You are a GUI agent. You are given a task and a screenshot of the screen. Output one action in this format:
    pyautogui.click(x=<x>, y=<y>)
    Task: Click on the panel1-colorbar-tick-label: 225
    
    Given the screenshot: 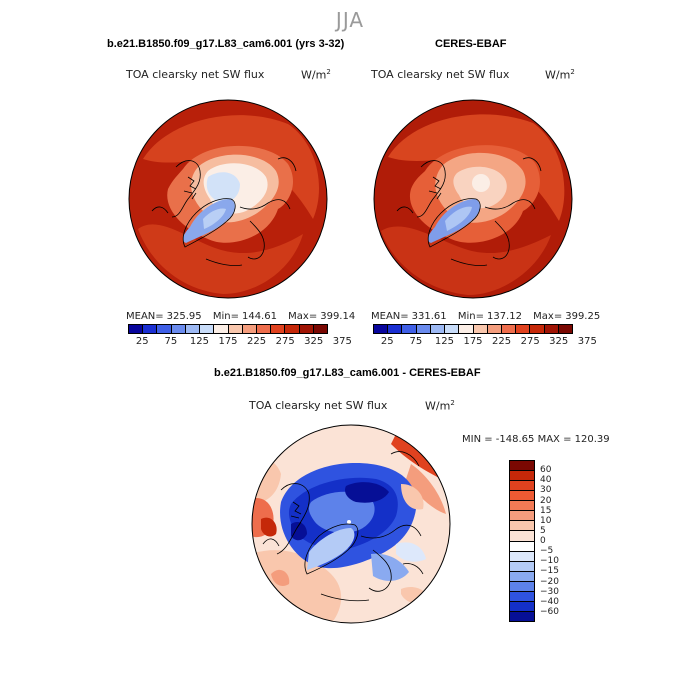 What is the action you would take?
    pyautogui.click(x=257, y=341)
    